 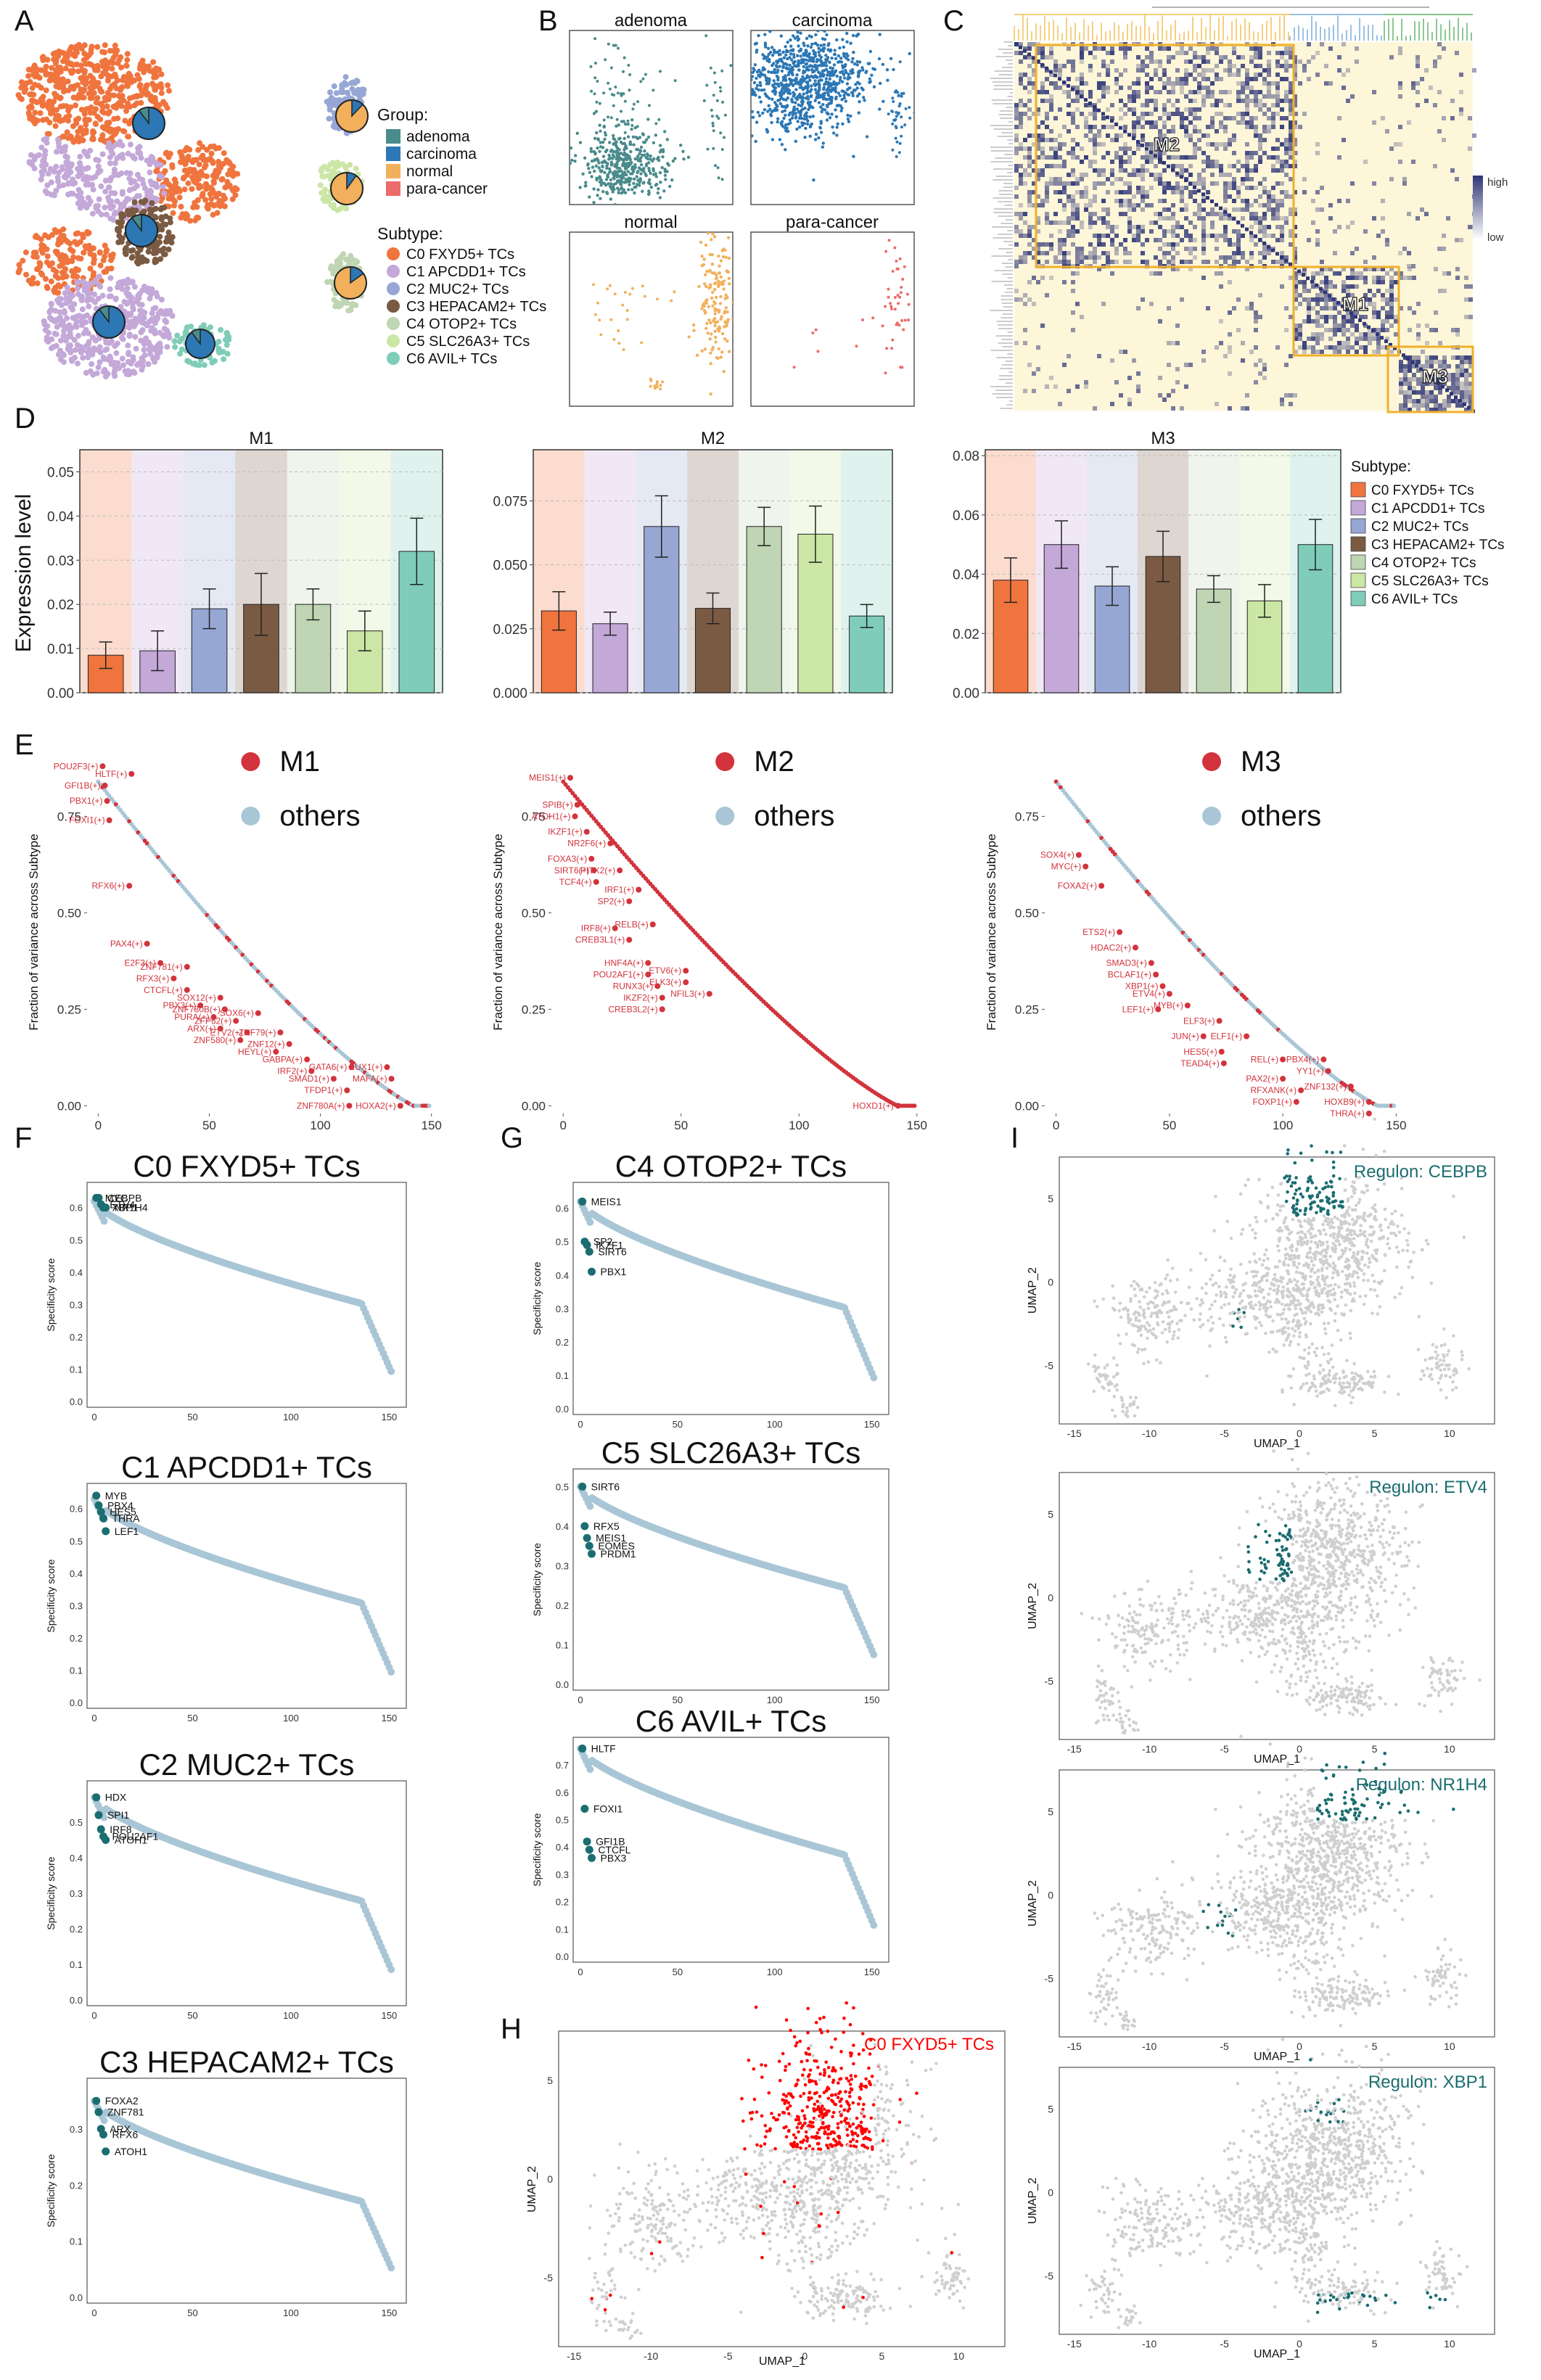 What do you see at coordinates (393, 136) in the screenshot?
I see `group-legend-swatch` at bounding box center [393, 136].